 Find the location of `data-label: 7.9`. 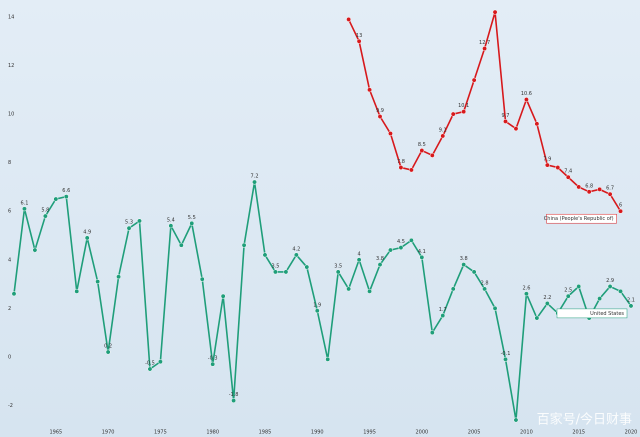

data-label: 7.9 is located at coordinates (547, 160).